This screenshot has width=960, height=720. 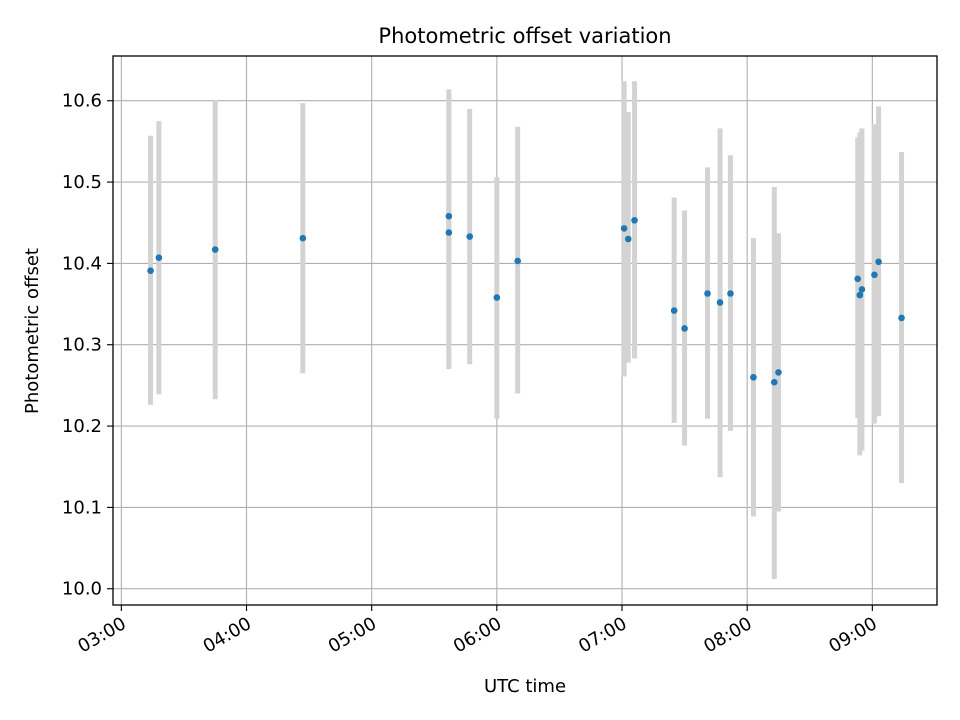 I want to click on y-tick-label: 10.2, so click(x=82, y=426).